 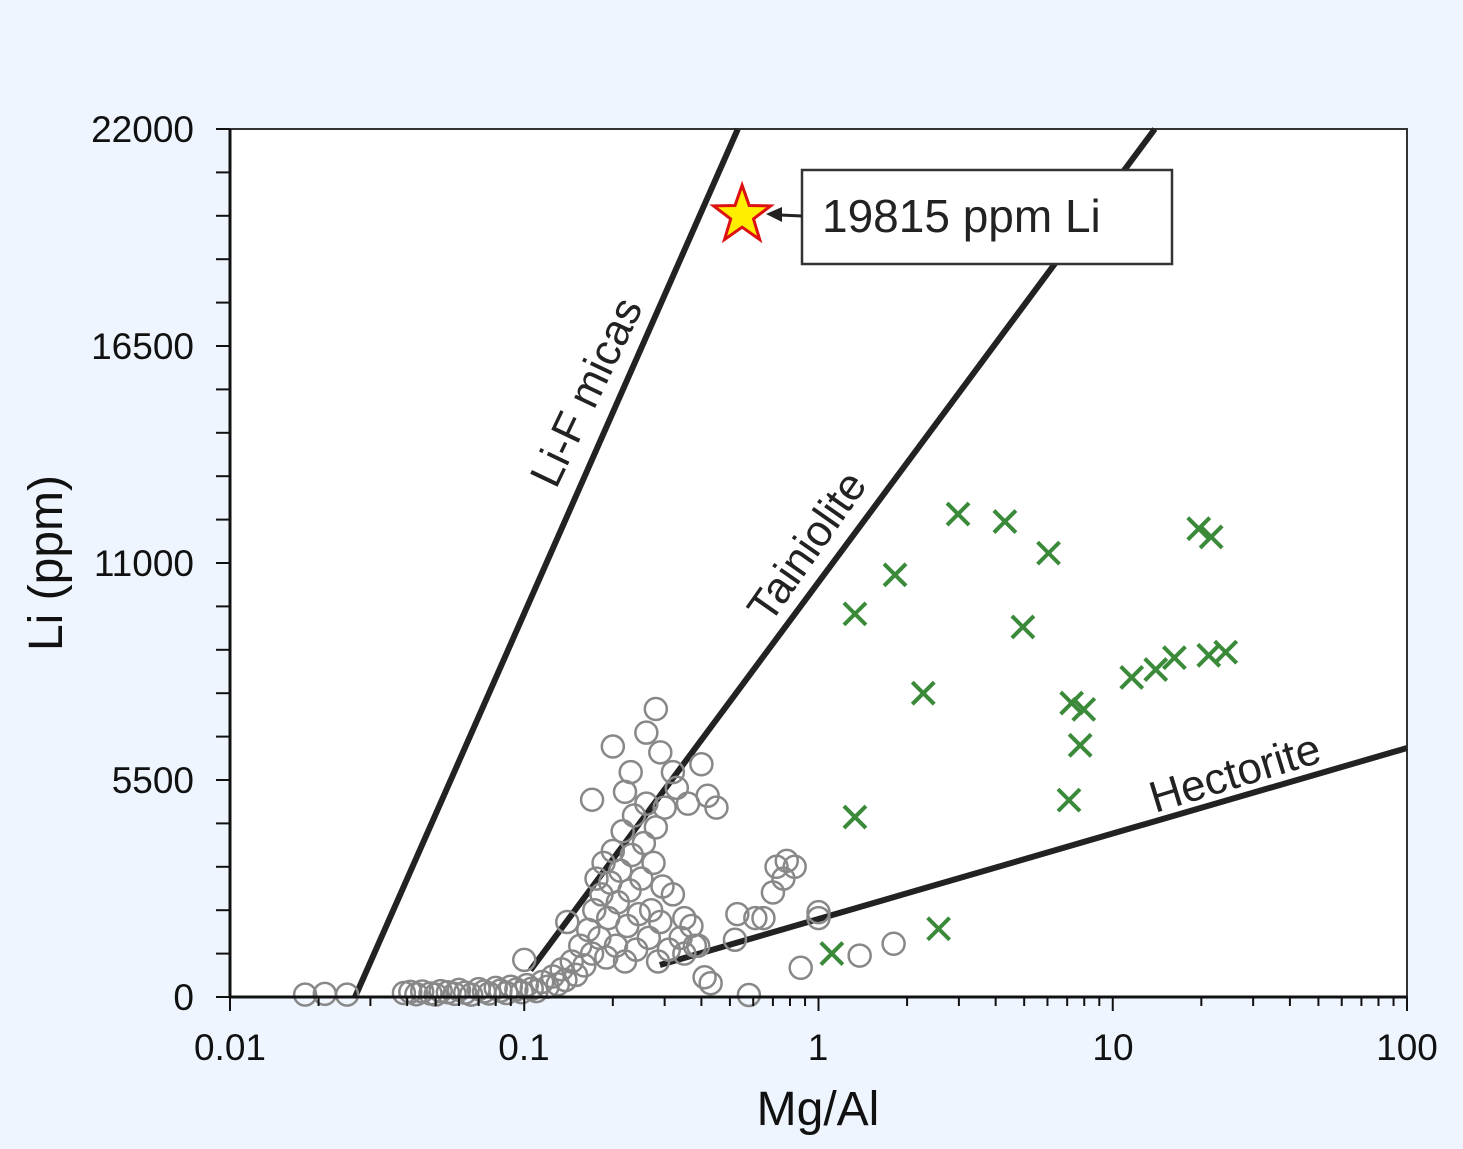 What do you see at coordinates (144, 563) in the screenshot?
I see `y-tick-label: 11000` at bounding box center [144, 563].